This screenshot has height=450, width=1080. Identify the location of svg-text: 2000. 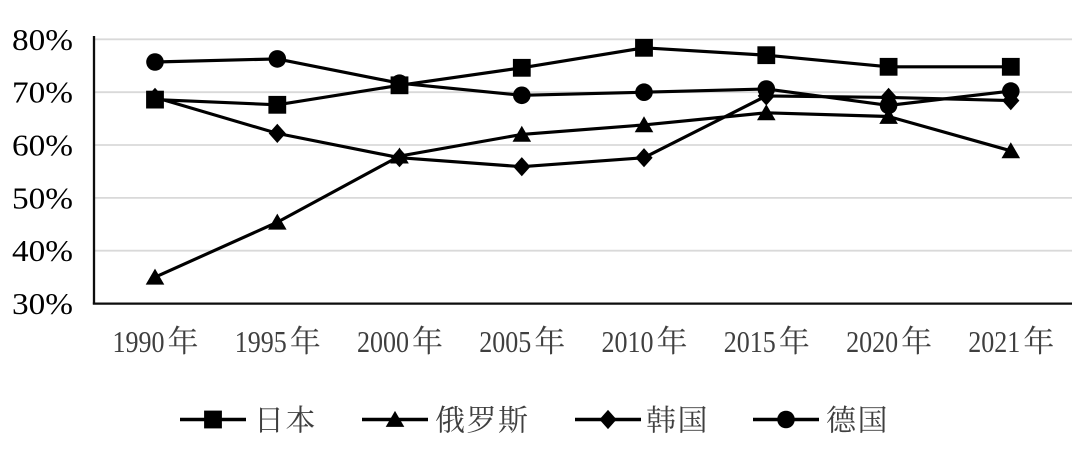
(383, 341).